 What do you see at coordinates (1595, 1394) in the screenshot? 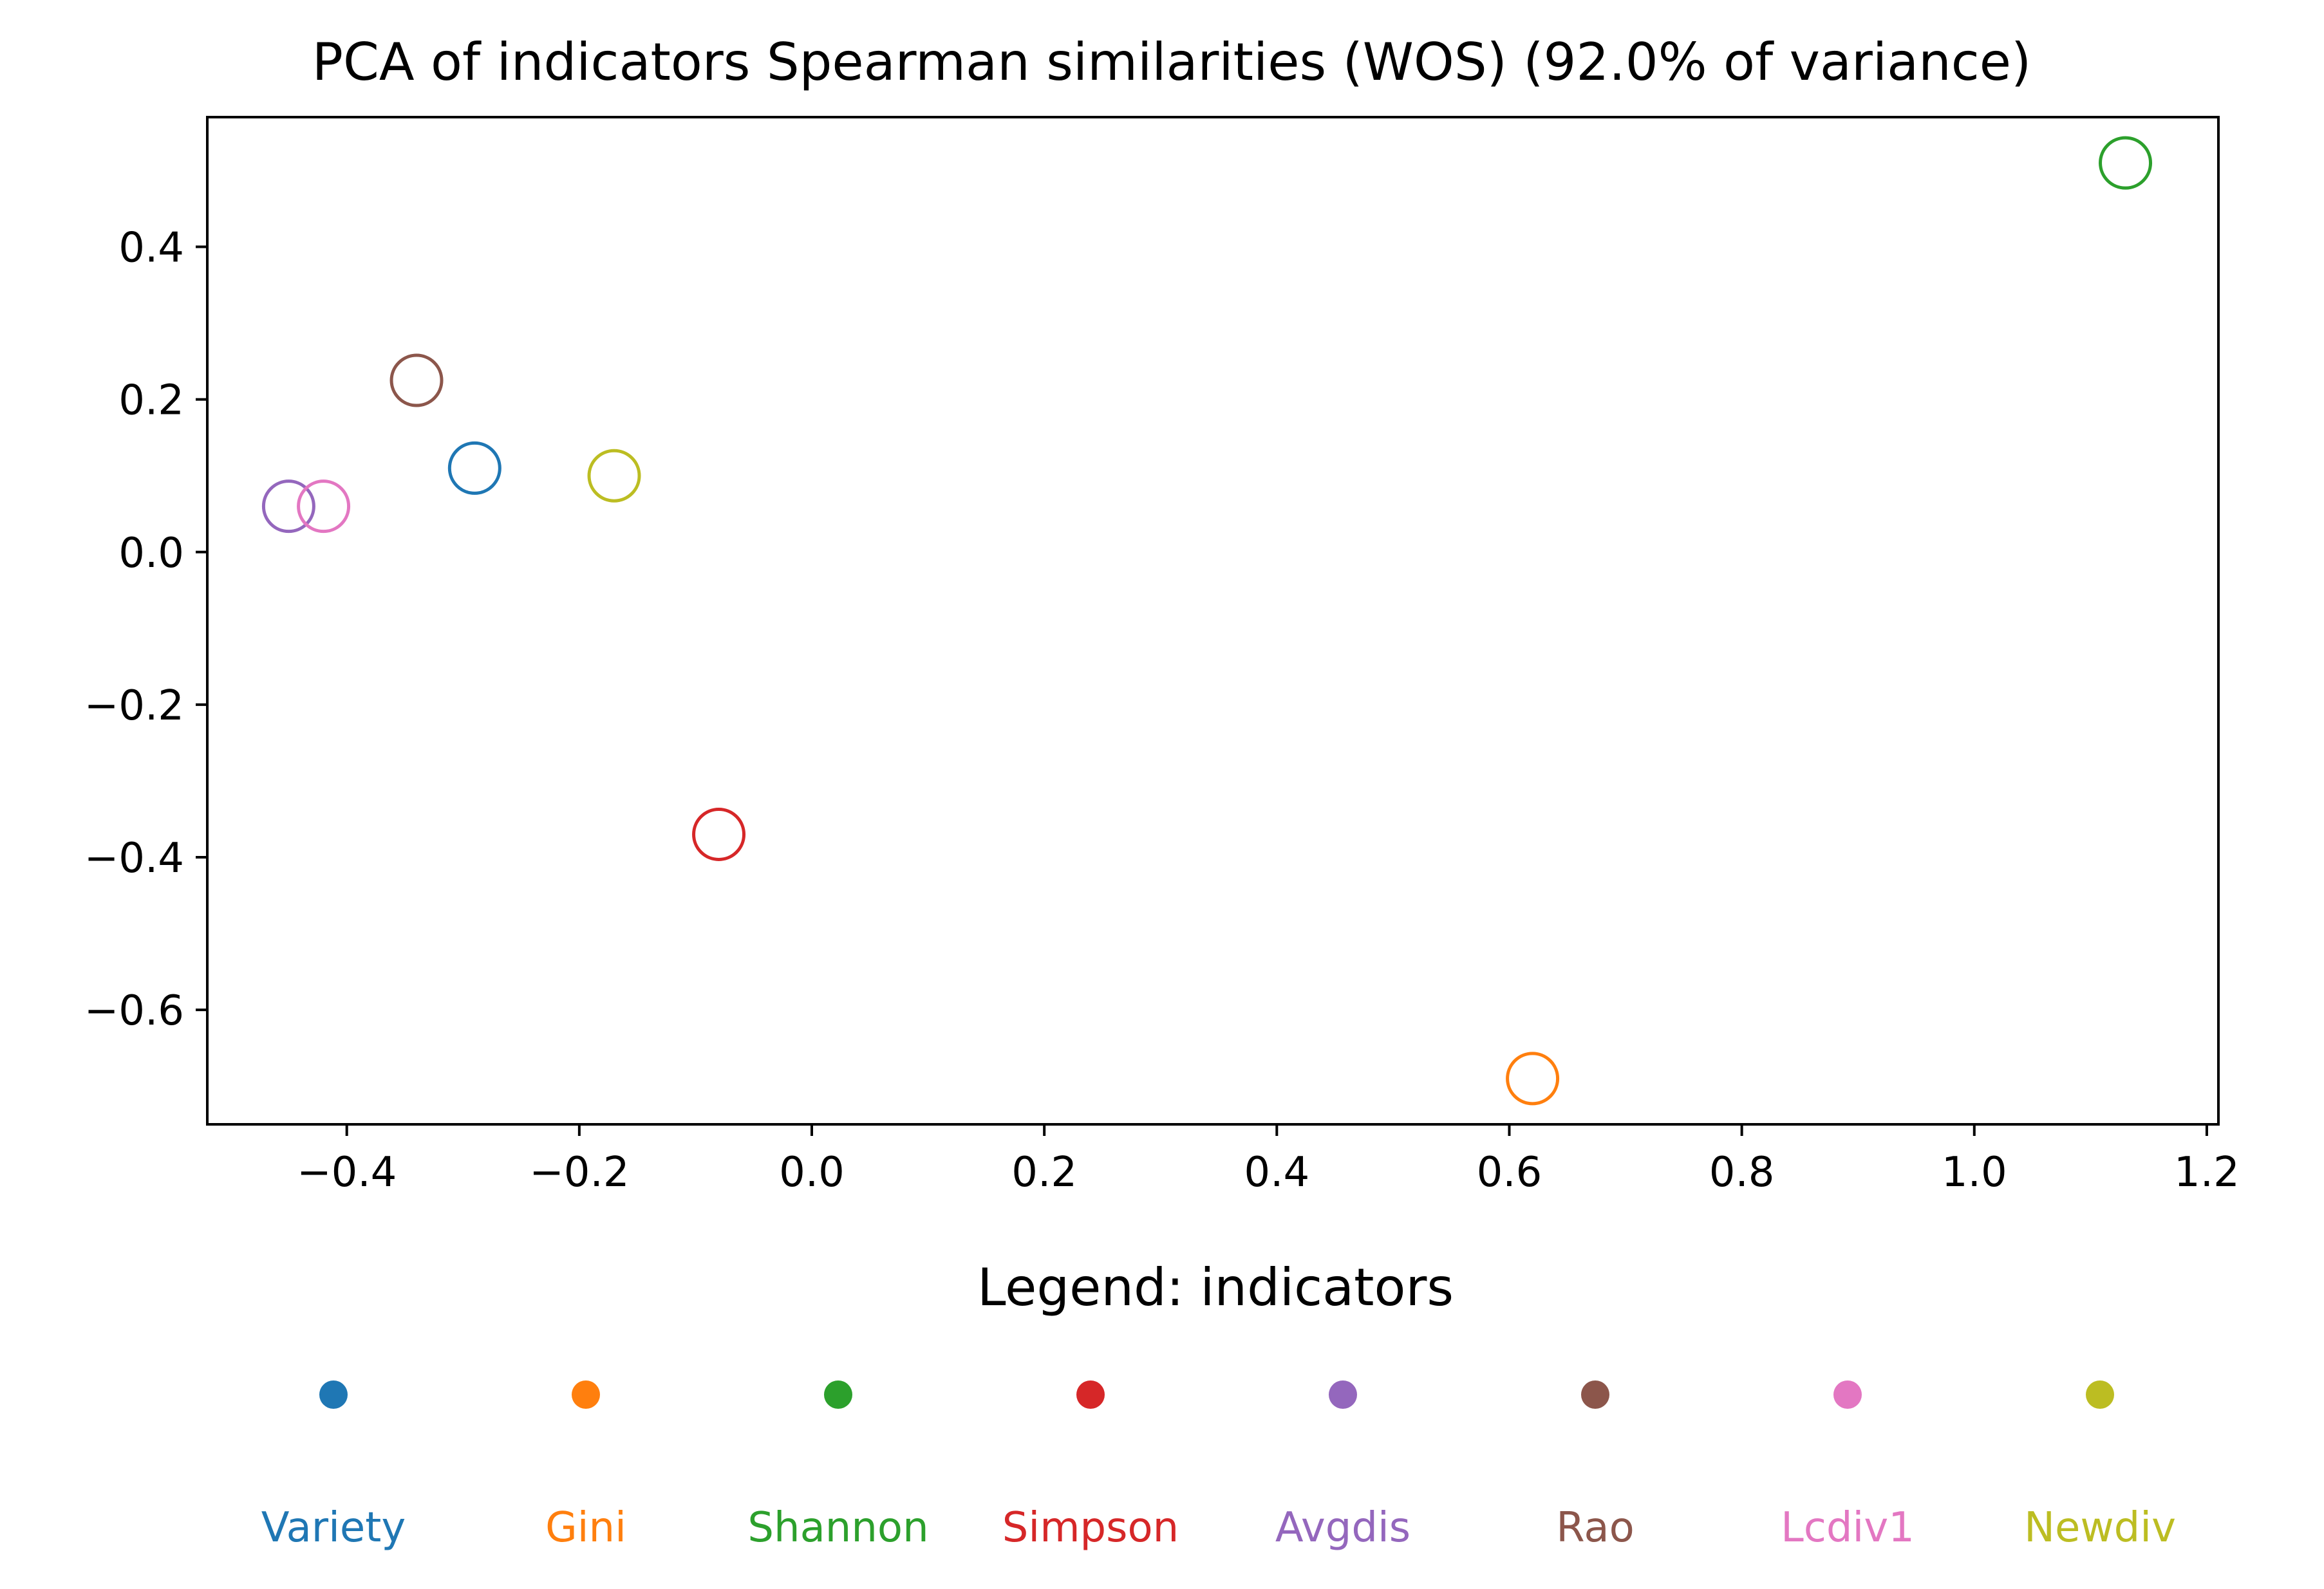
I see `legend-marker-rao` at bounding box center [1595, 1394].